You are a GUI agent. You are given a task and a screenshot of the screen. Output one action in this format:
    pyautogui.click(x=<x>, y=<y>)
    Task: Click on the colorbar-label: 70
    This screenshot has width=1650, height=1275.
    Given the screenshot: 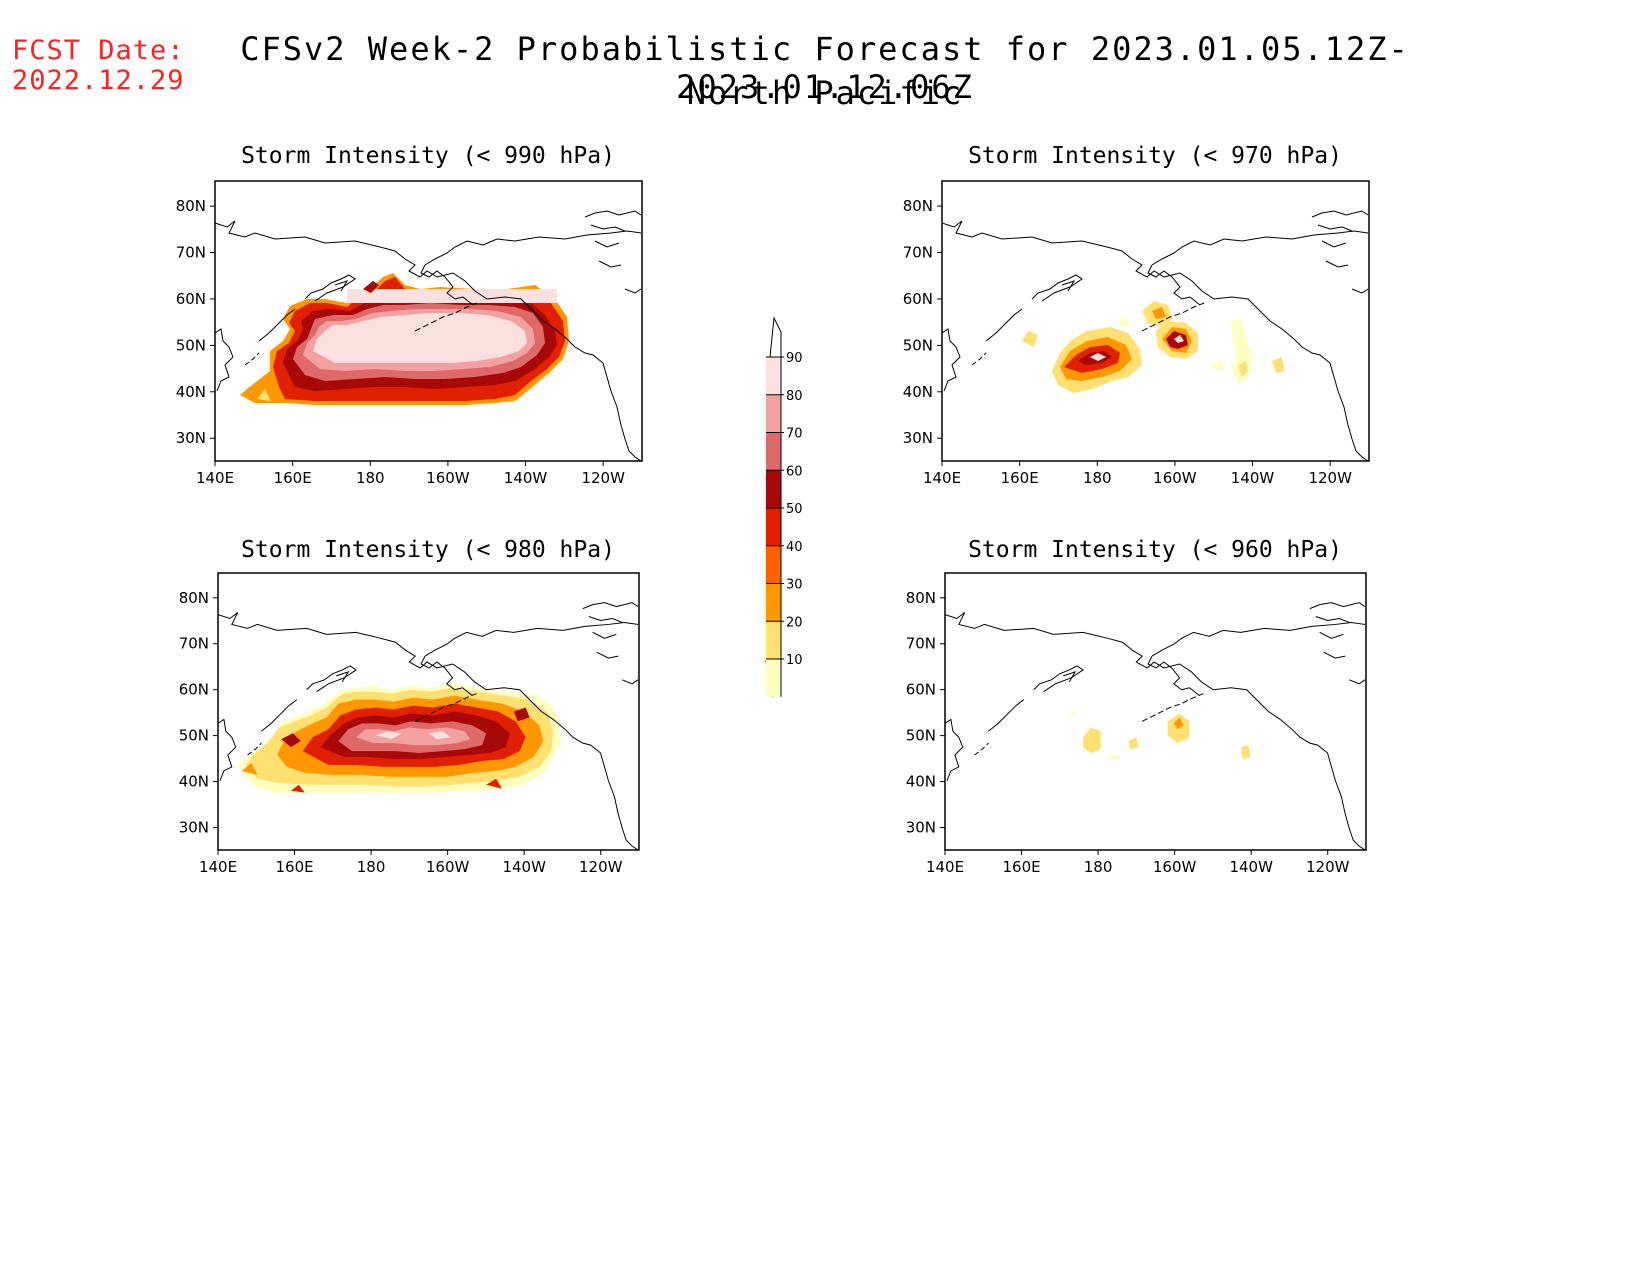 What is the action you would take?
    pyautogui.click(x=794, y=434)
    